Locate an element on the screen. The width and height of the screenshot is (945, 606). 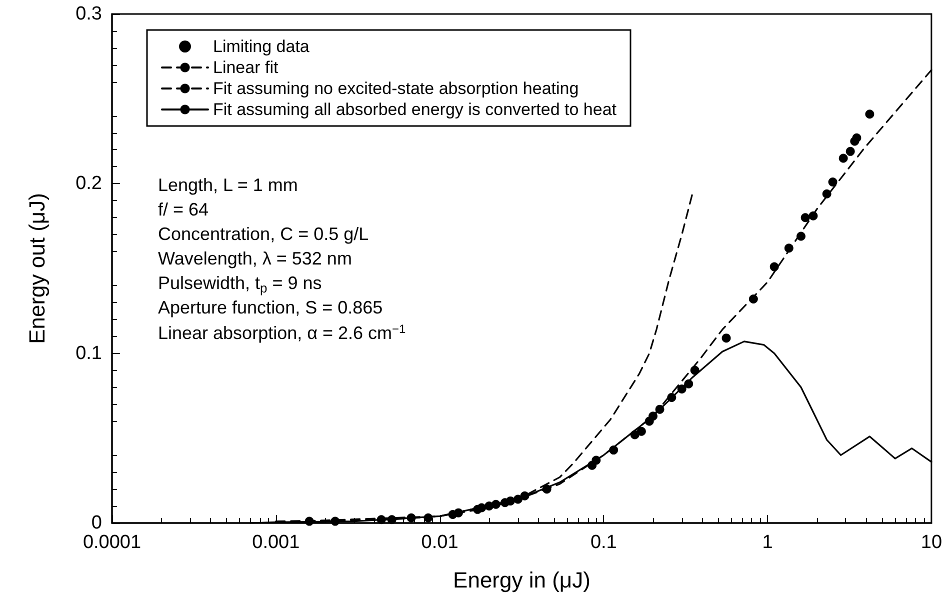
x-tick-label: 0.001 is located at coordinates (276, 542).